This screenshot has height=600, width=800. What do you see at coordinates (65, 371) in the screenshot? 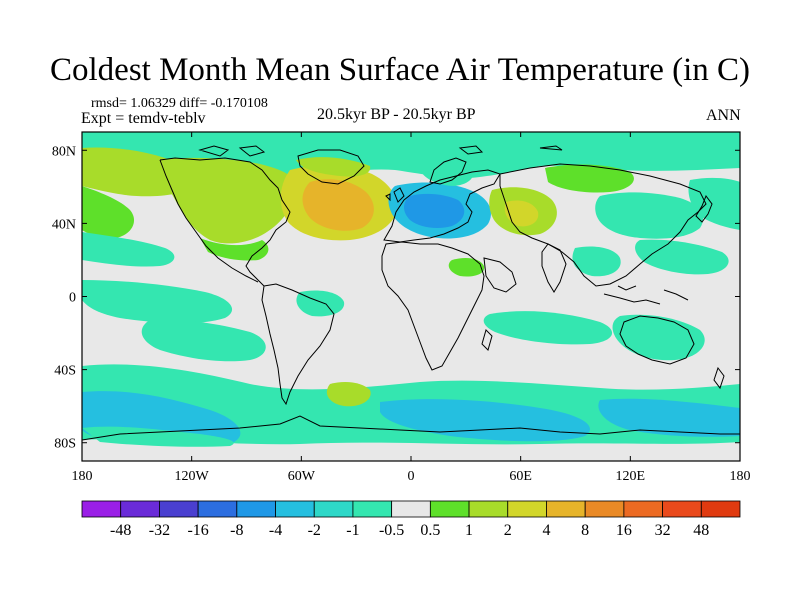
I see `y-tick-label: 40S` at bounding box center [65, 371].